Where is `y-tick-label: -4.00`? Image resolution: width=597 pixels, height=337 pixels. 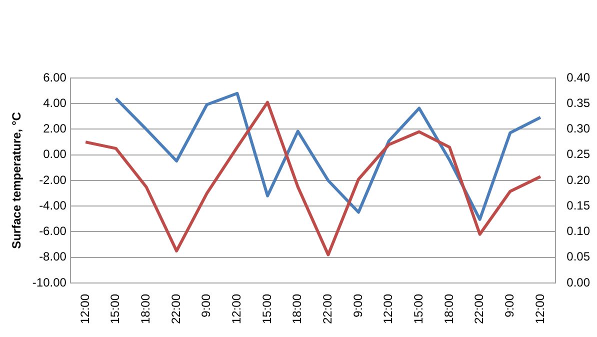 y-tick-label: -4.00 is located at coordinates (53, 205).